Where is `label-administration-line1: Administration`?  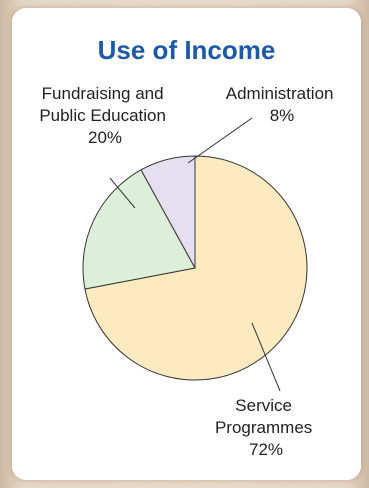
label-administration-line1: Administration is located at coordinates (280, 93).